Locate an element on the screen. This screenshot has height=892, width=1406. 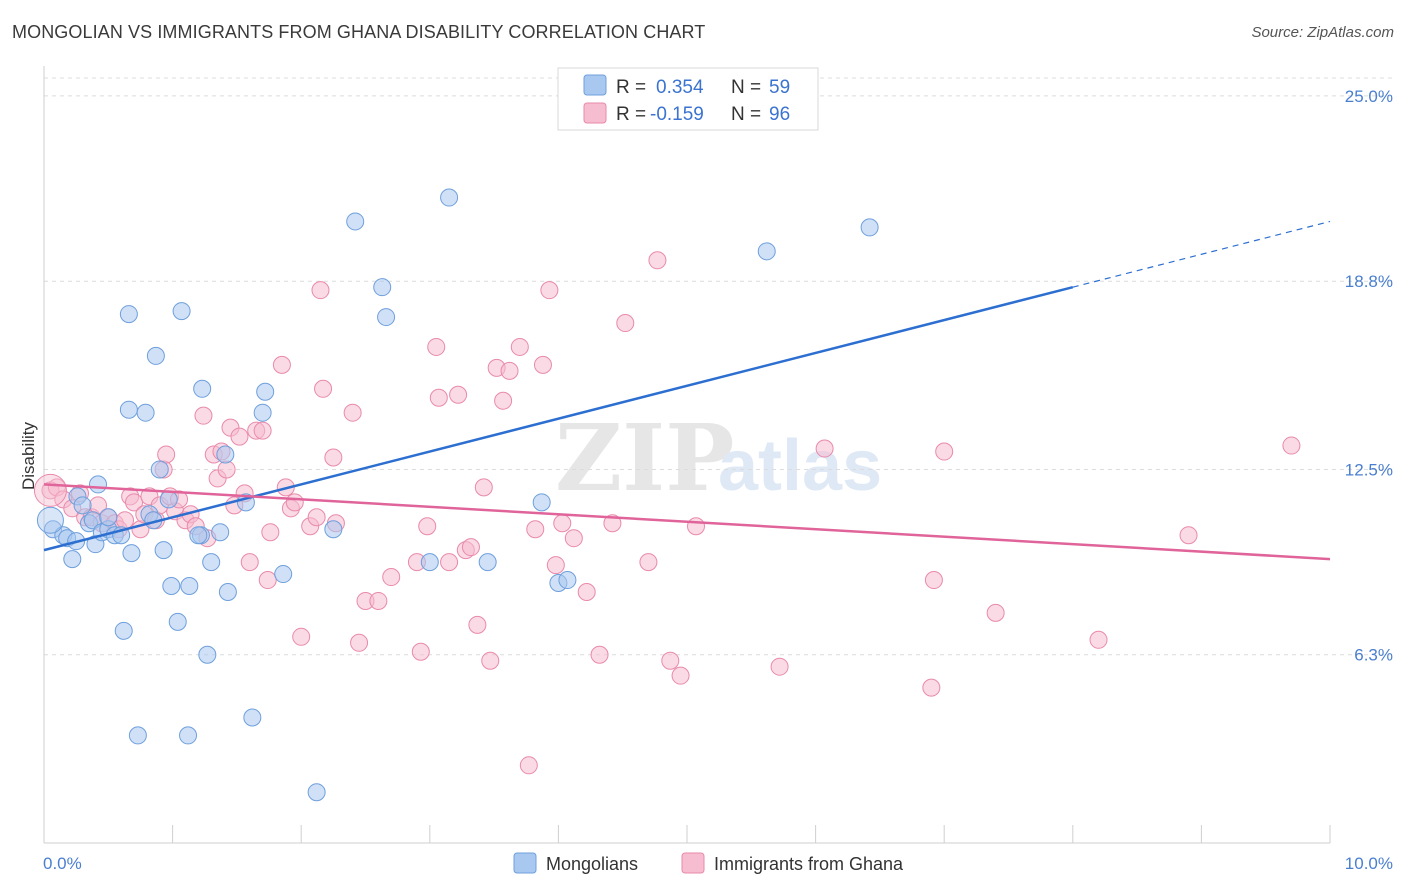
legend-n-label-1: N = is located at coordinates (746, 87).